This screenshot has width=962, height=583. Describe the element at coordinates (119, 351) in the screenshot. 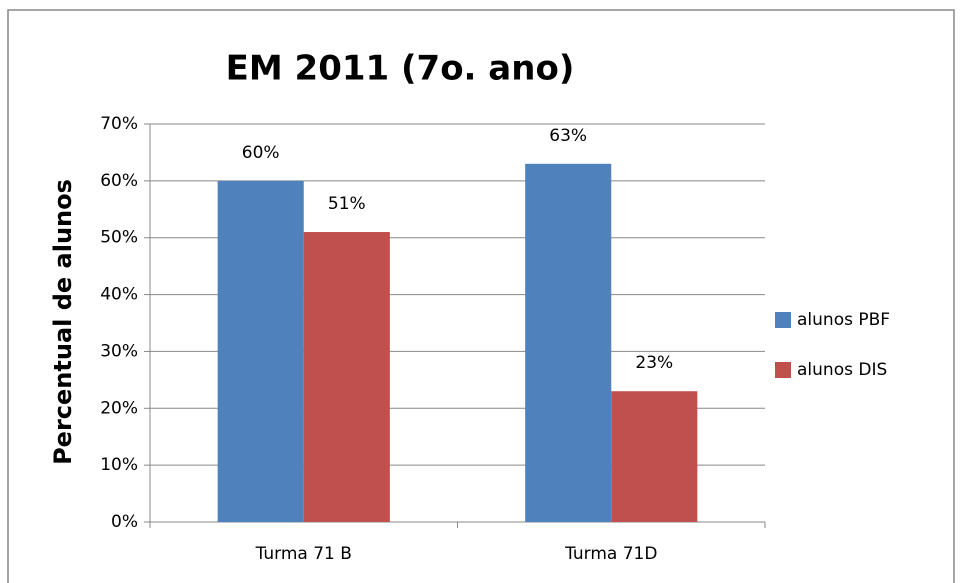

I see `y-tick-label: 30%` at that location.